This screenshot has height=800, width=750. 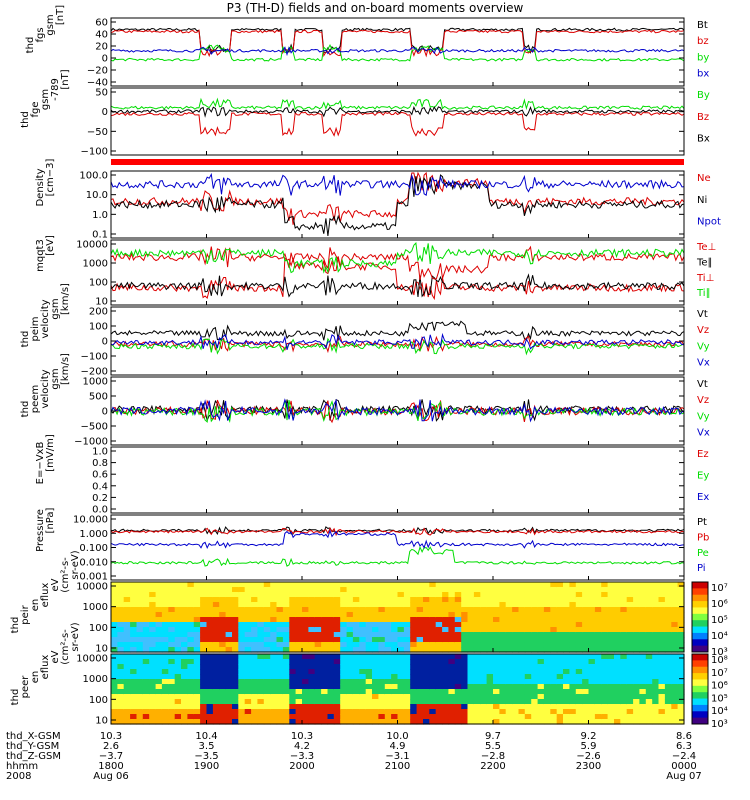 What do you see at coordinates (45, 315) in the screenshot?
I see `panel-peim-ylabel: thd peim velocity gsm [km/s]` at bounding box center [45, 315].